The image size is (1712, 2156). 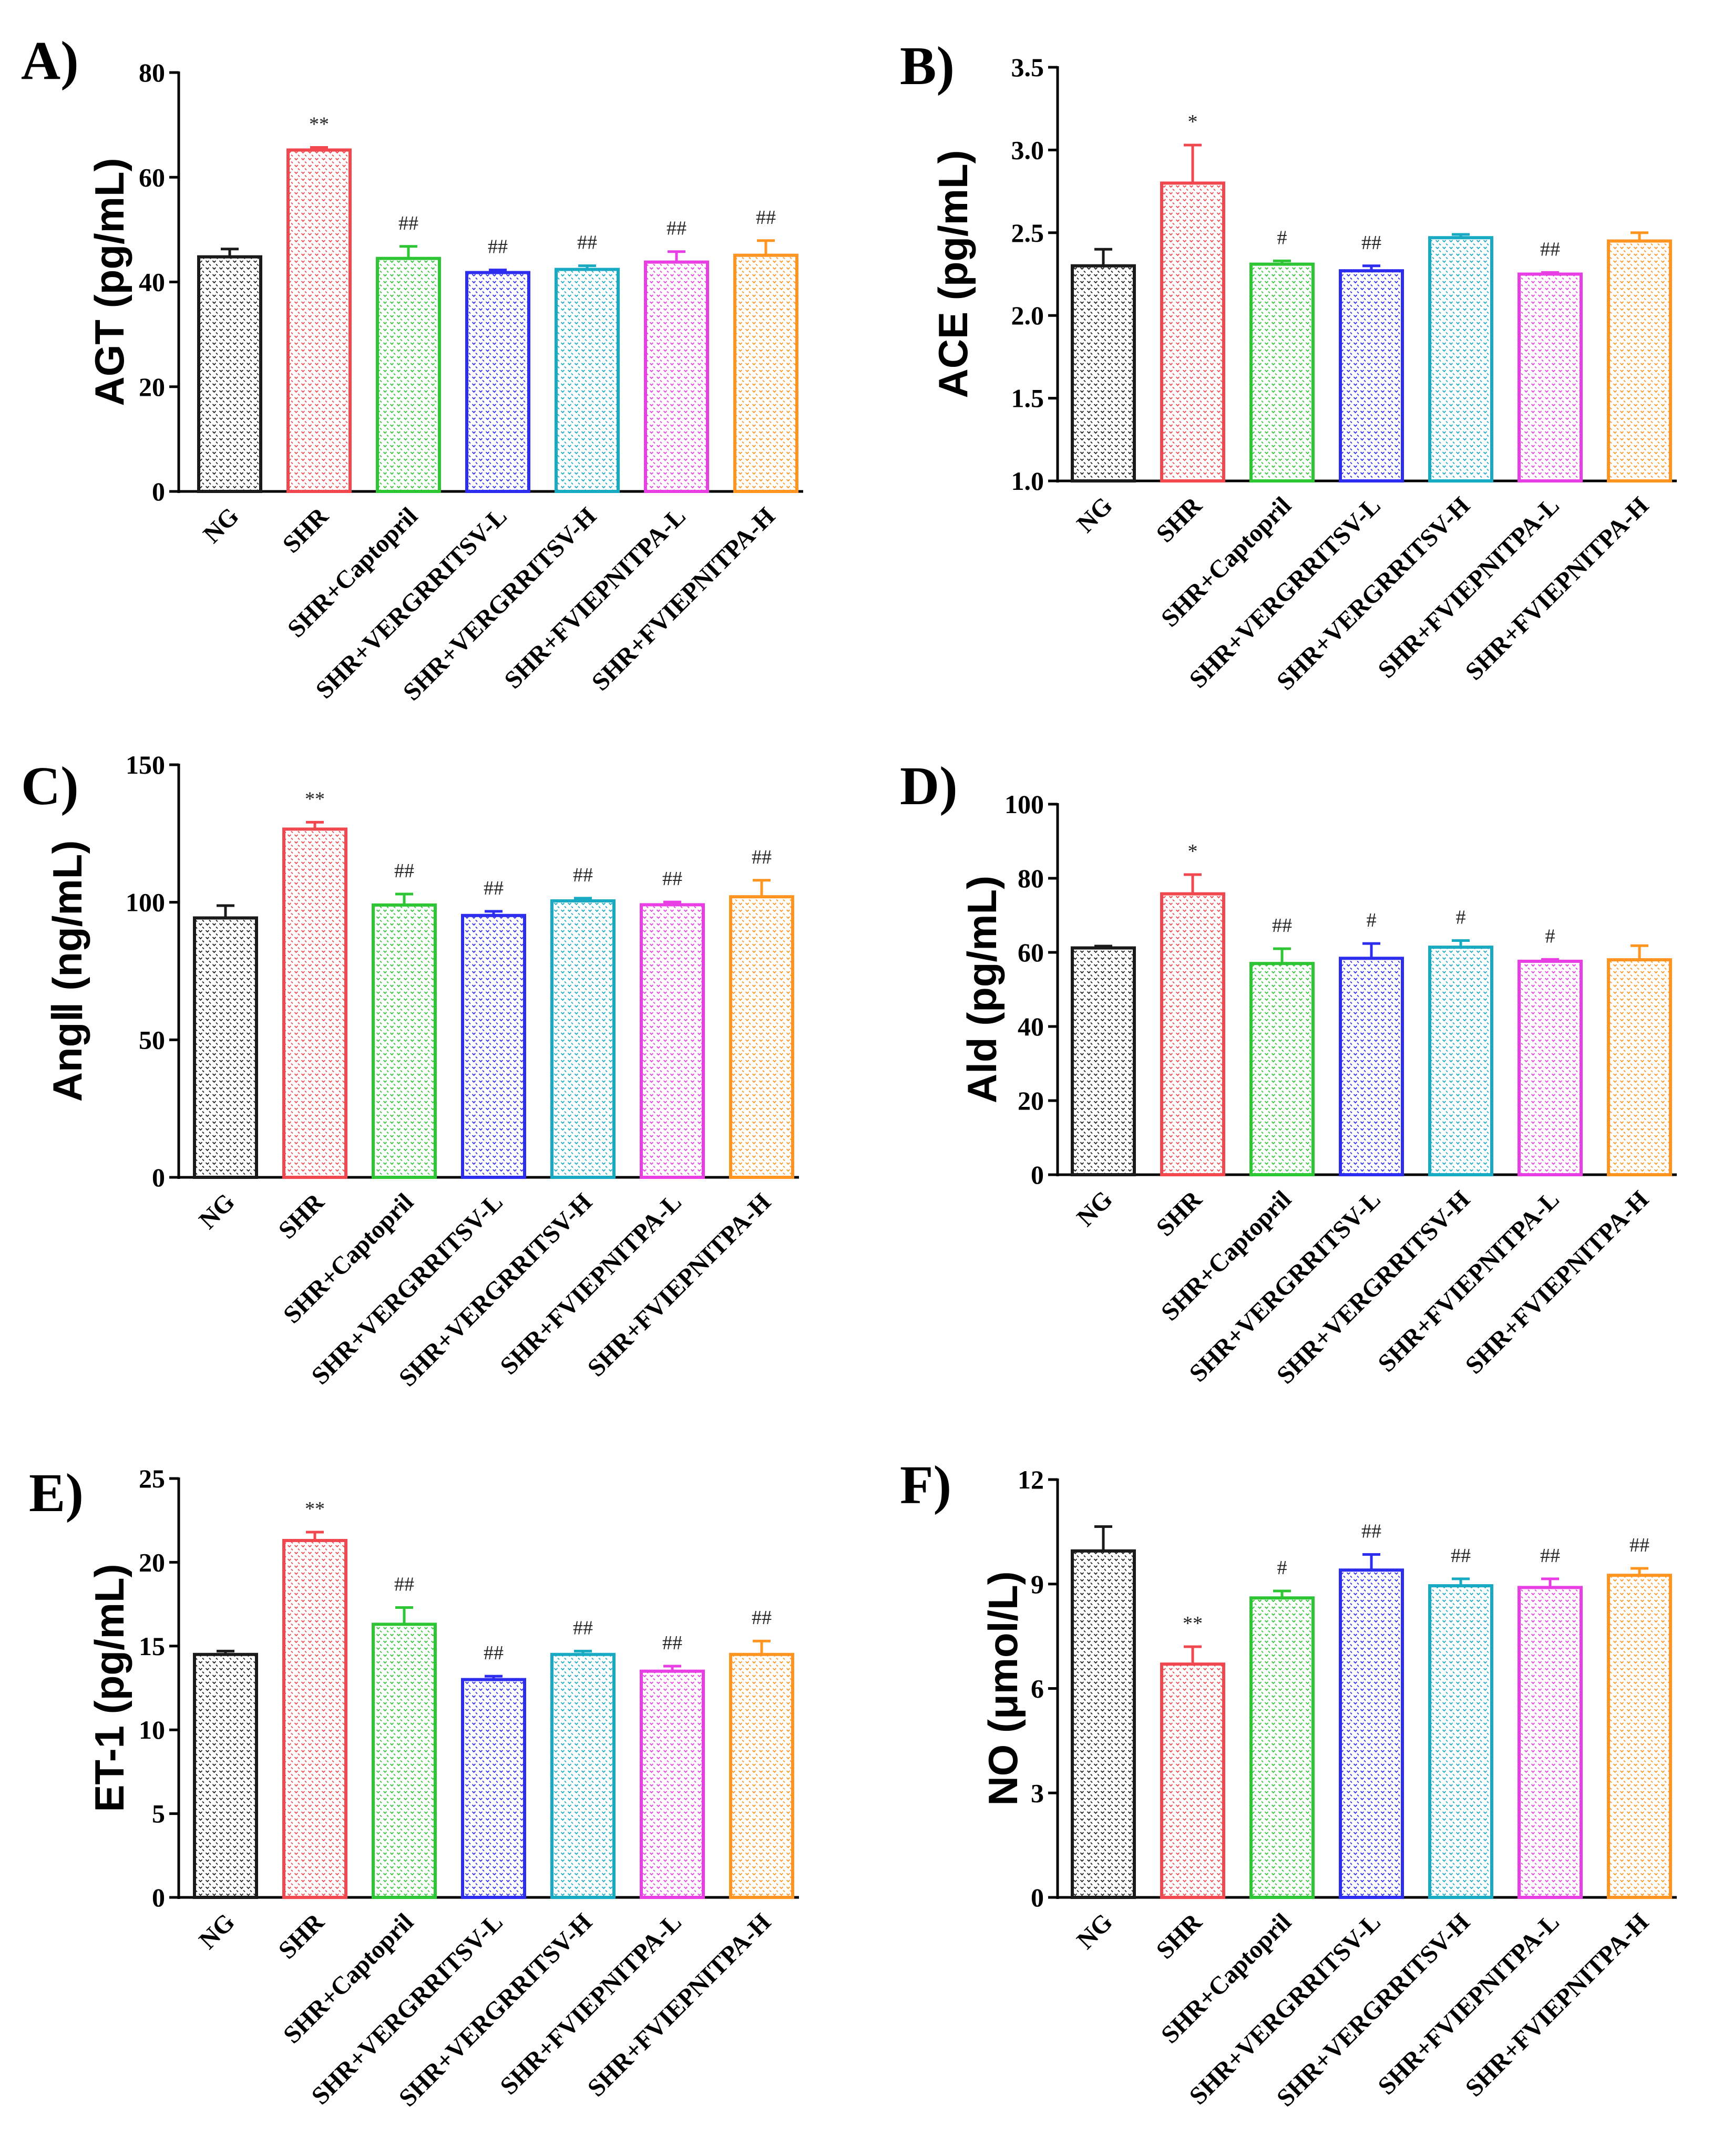 What do you see at coordinates (109, 282) in the screenshot?
I see `y-axis-label: AGT (pg/mL)` at bounding box center [109, 282].